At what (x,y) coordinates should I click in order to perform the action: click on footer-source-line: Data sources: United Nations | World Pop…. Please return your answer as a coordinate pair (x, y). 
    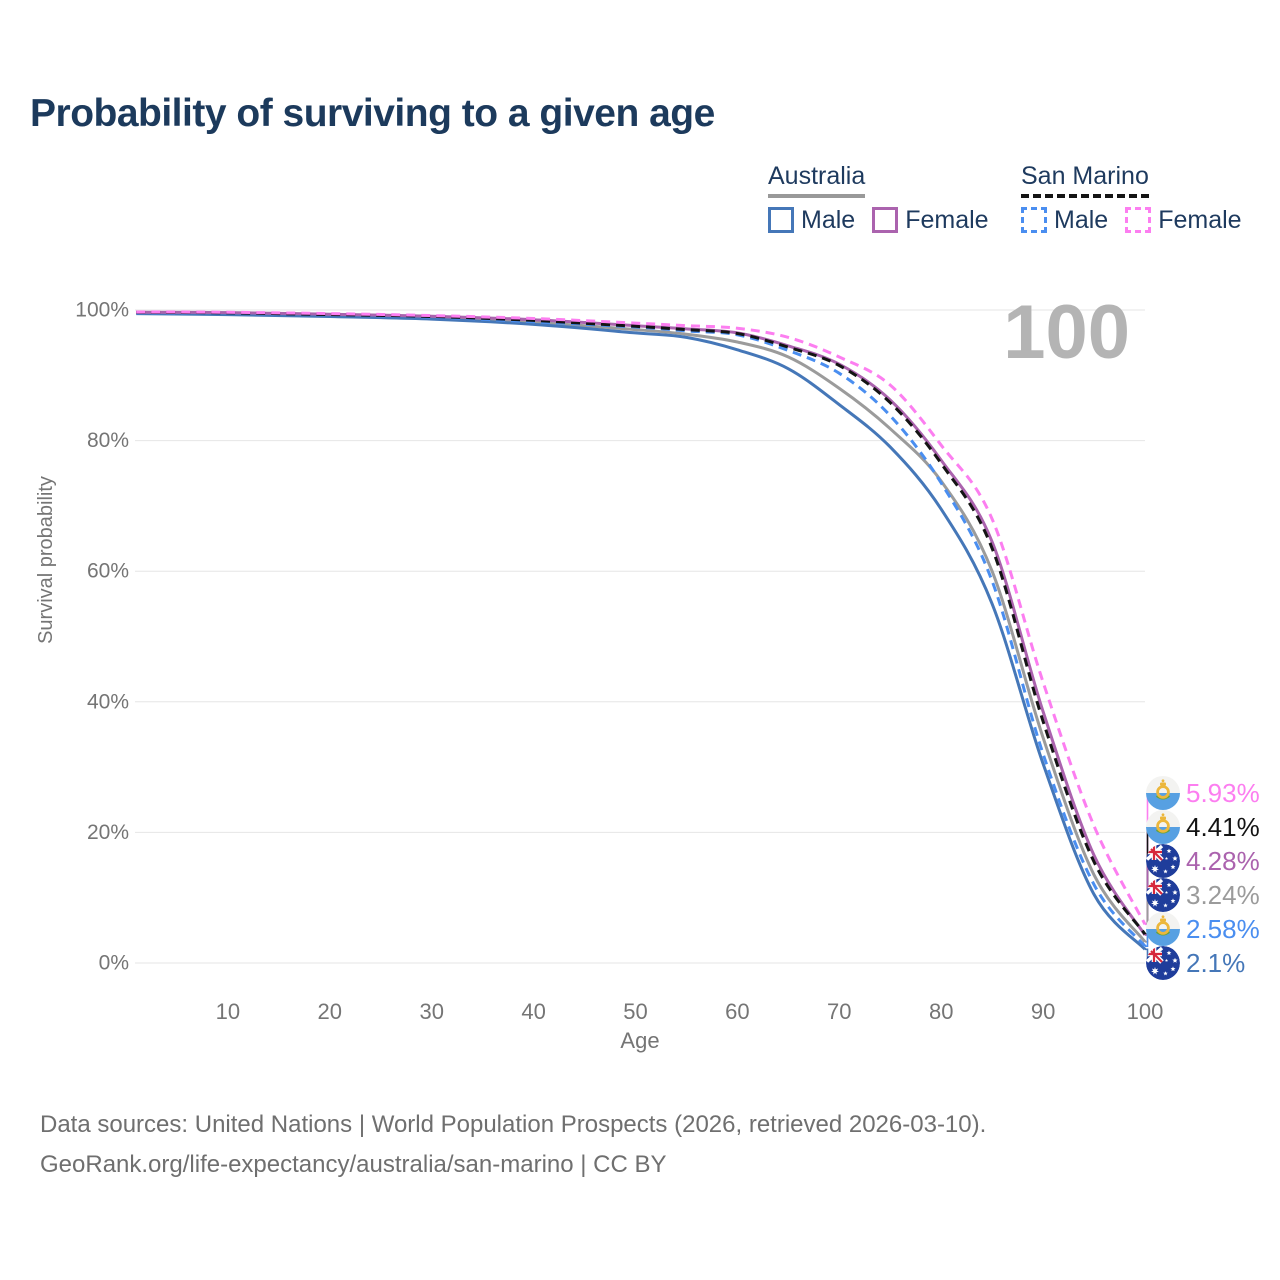
    Looking at the image, I should click on (513, 1124).